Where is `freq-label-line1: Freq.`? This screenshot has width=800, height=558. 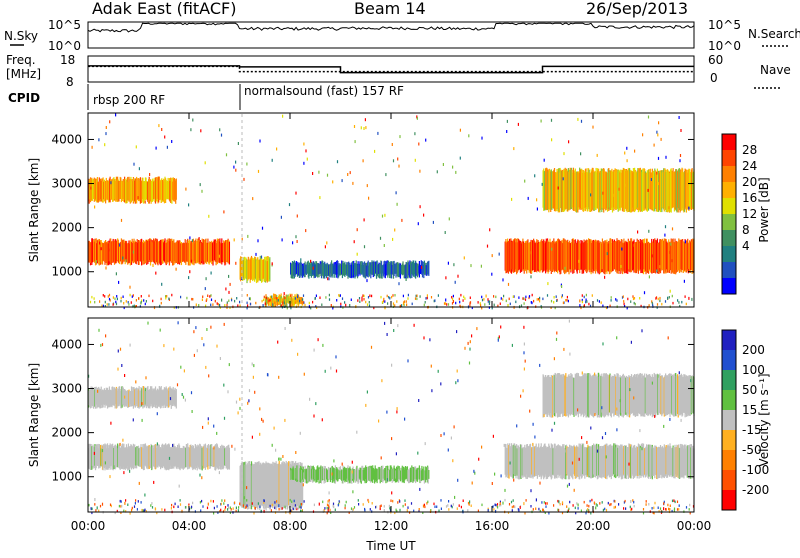
freq-label-line1: Freq. is located at coordinates (21, 60).